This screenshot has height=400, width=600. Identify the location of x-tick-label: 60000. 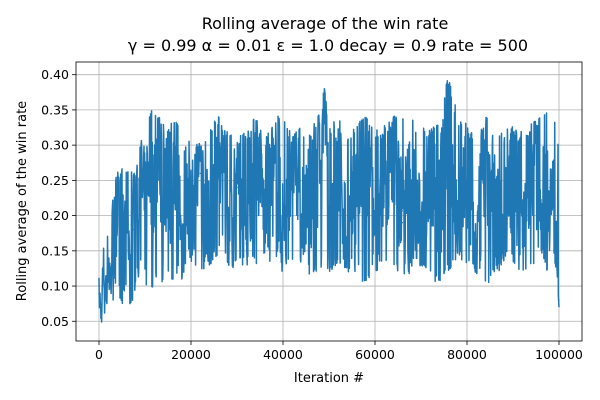
(375, 354).